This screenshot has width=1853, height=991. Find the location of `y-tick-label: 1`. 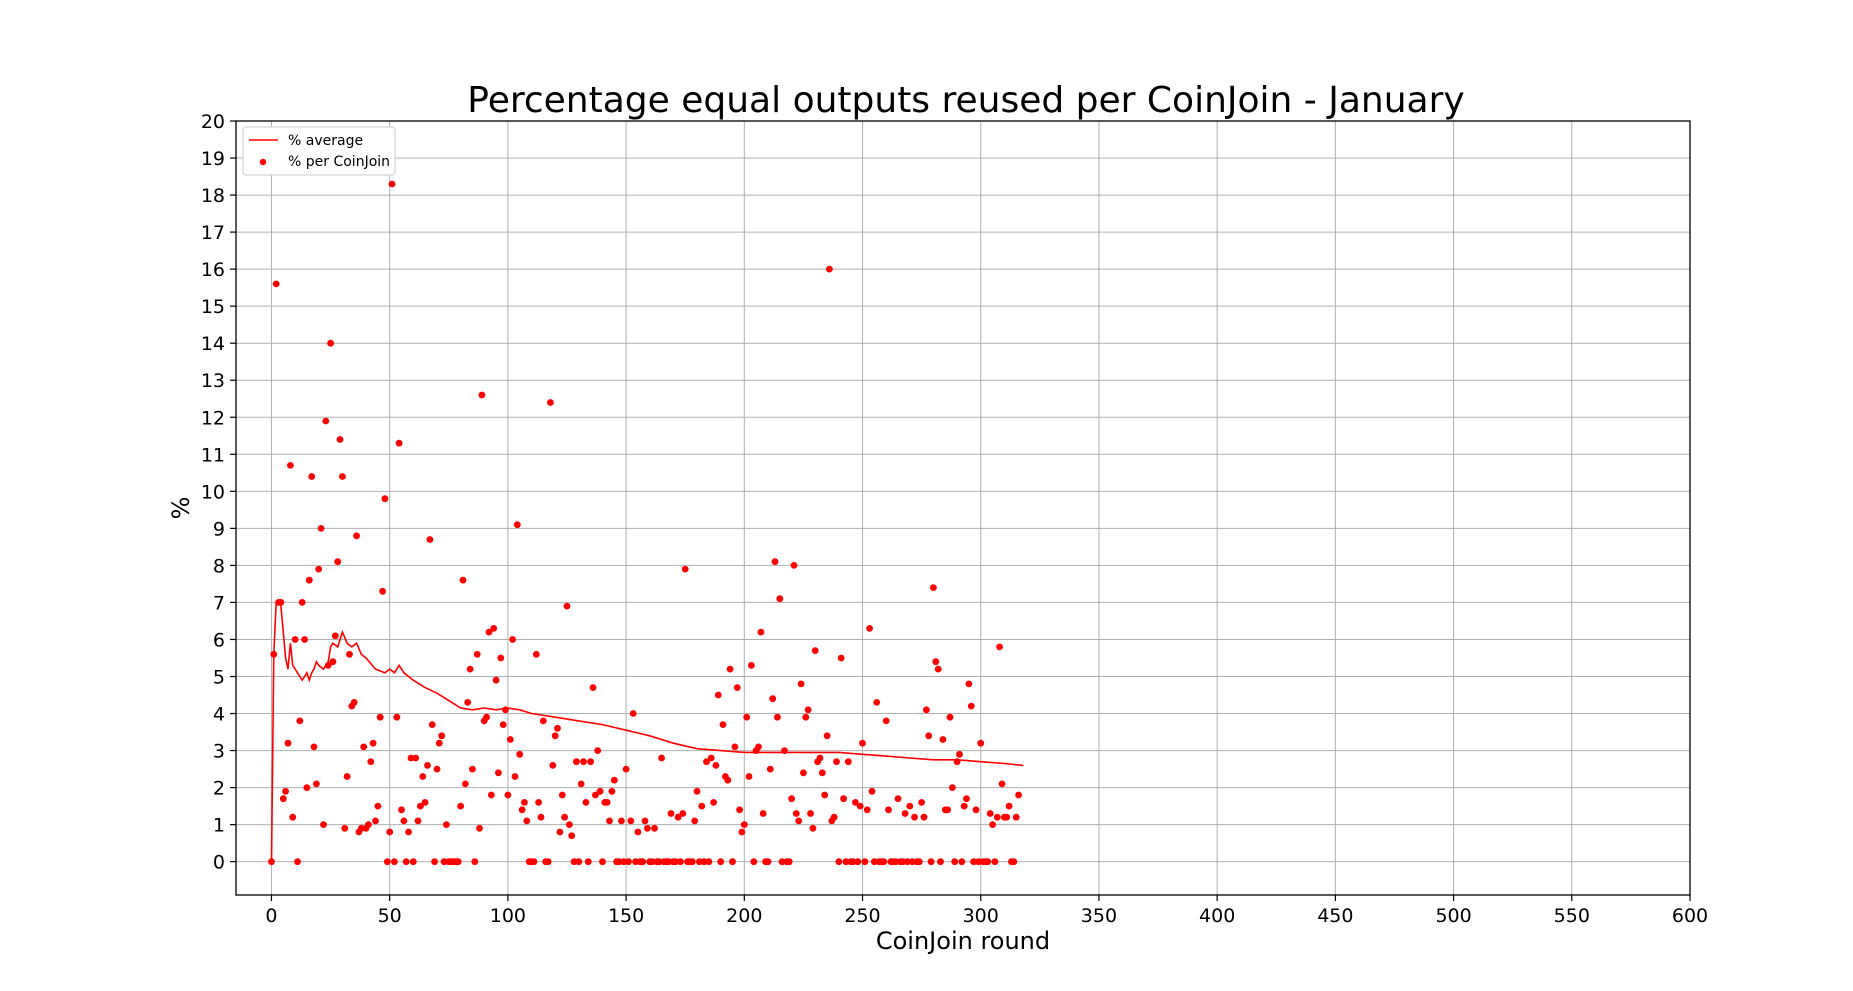

y-tick-label: 1 is located at coordinates (219, 826).